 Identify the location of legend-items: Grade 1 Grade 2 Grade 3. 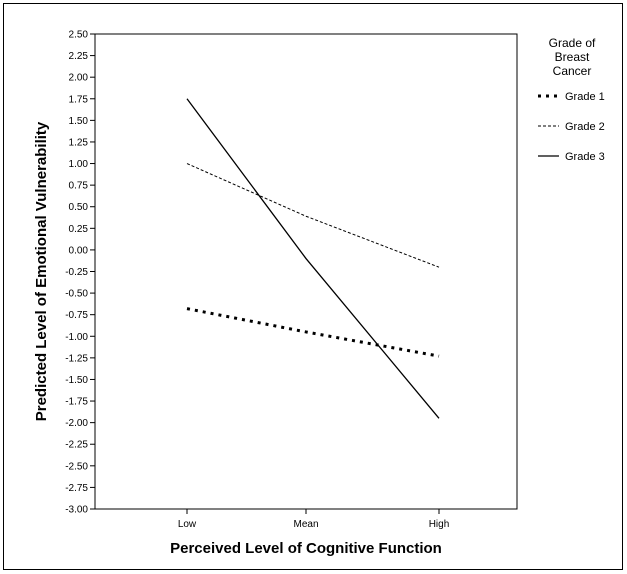
(571, 127).